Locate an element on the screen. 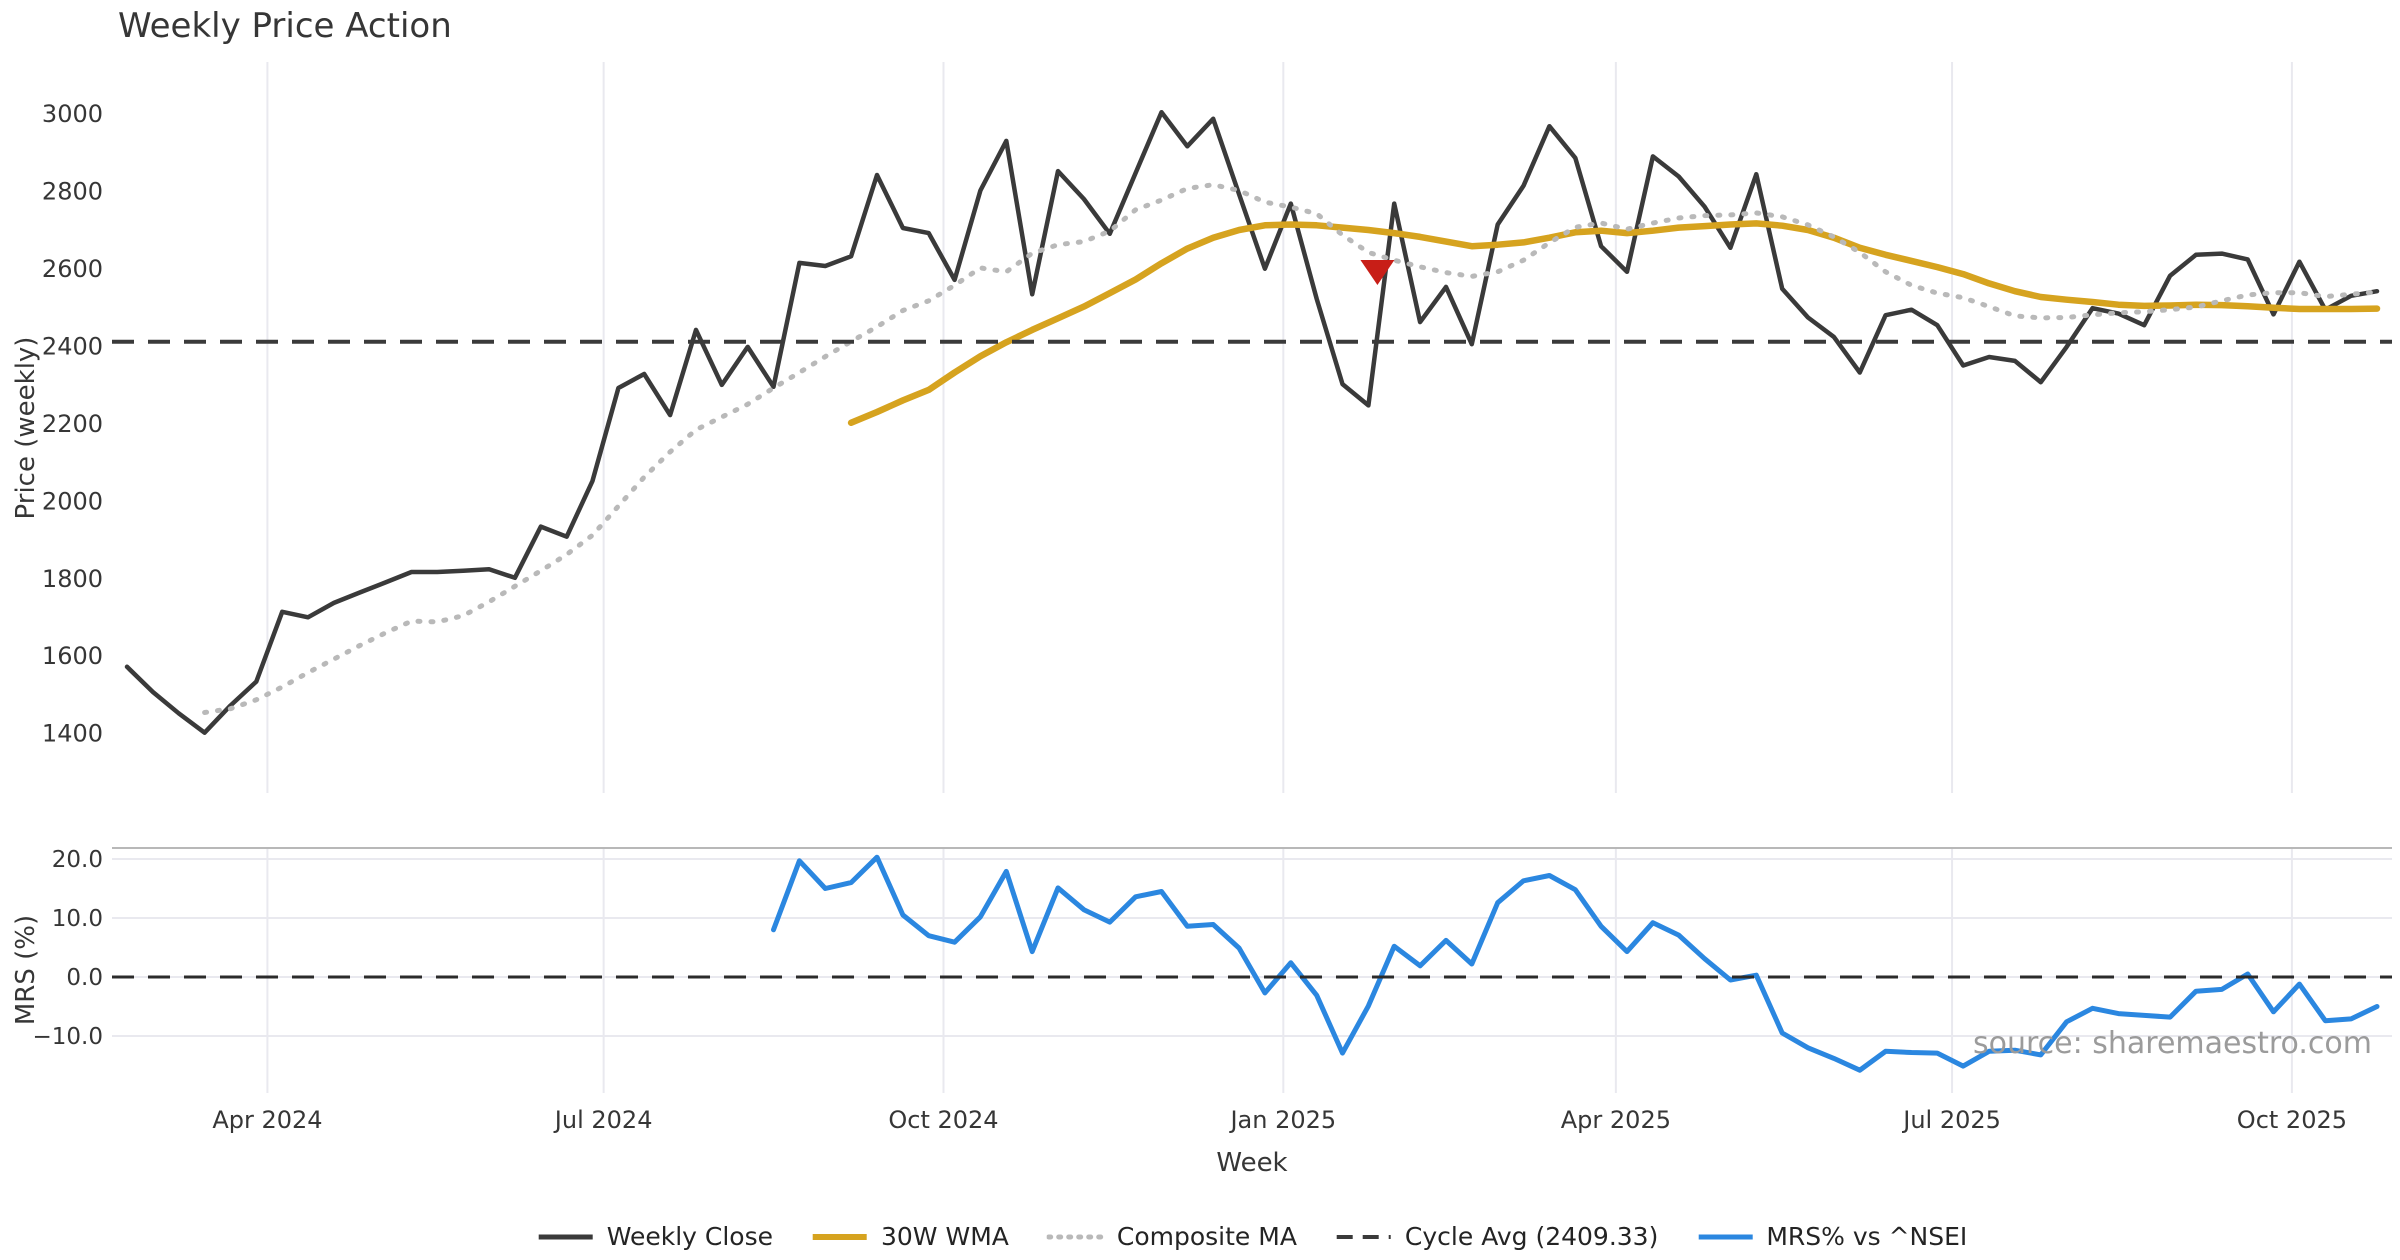 Image resolution: width=2400 pixels, height=1260 pixels. x-tick-label: Jan 2025 is located at coordinates (1282, 1120).